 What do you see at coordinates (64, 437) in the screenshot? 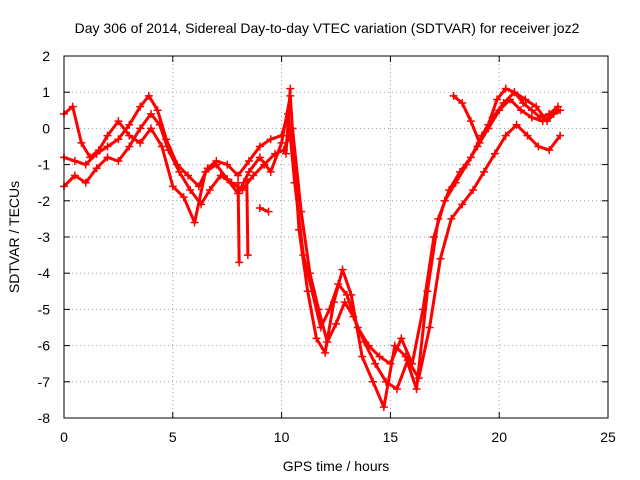
I see `x-tick-label: 0` at bounding box center [64, 437].